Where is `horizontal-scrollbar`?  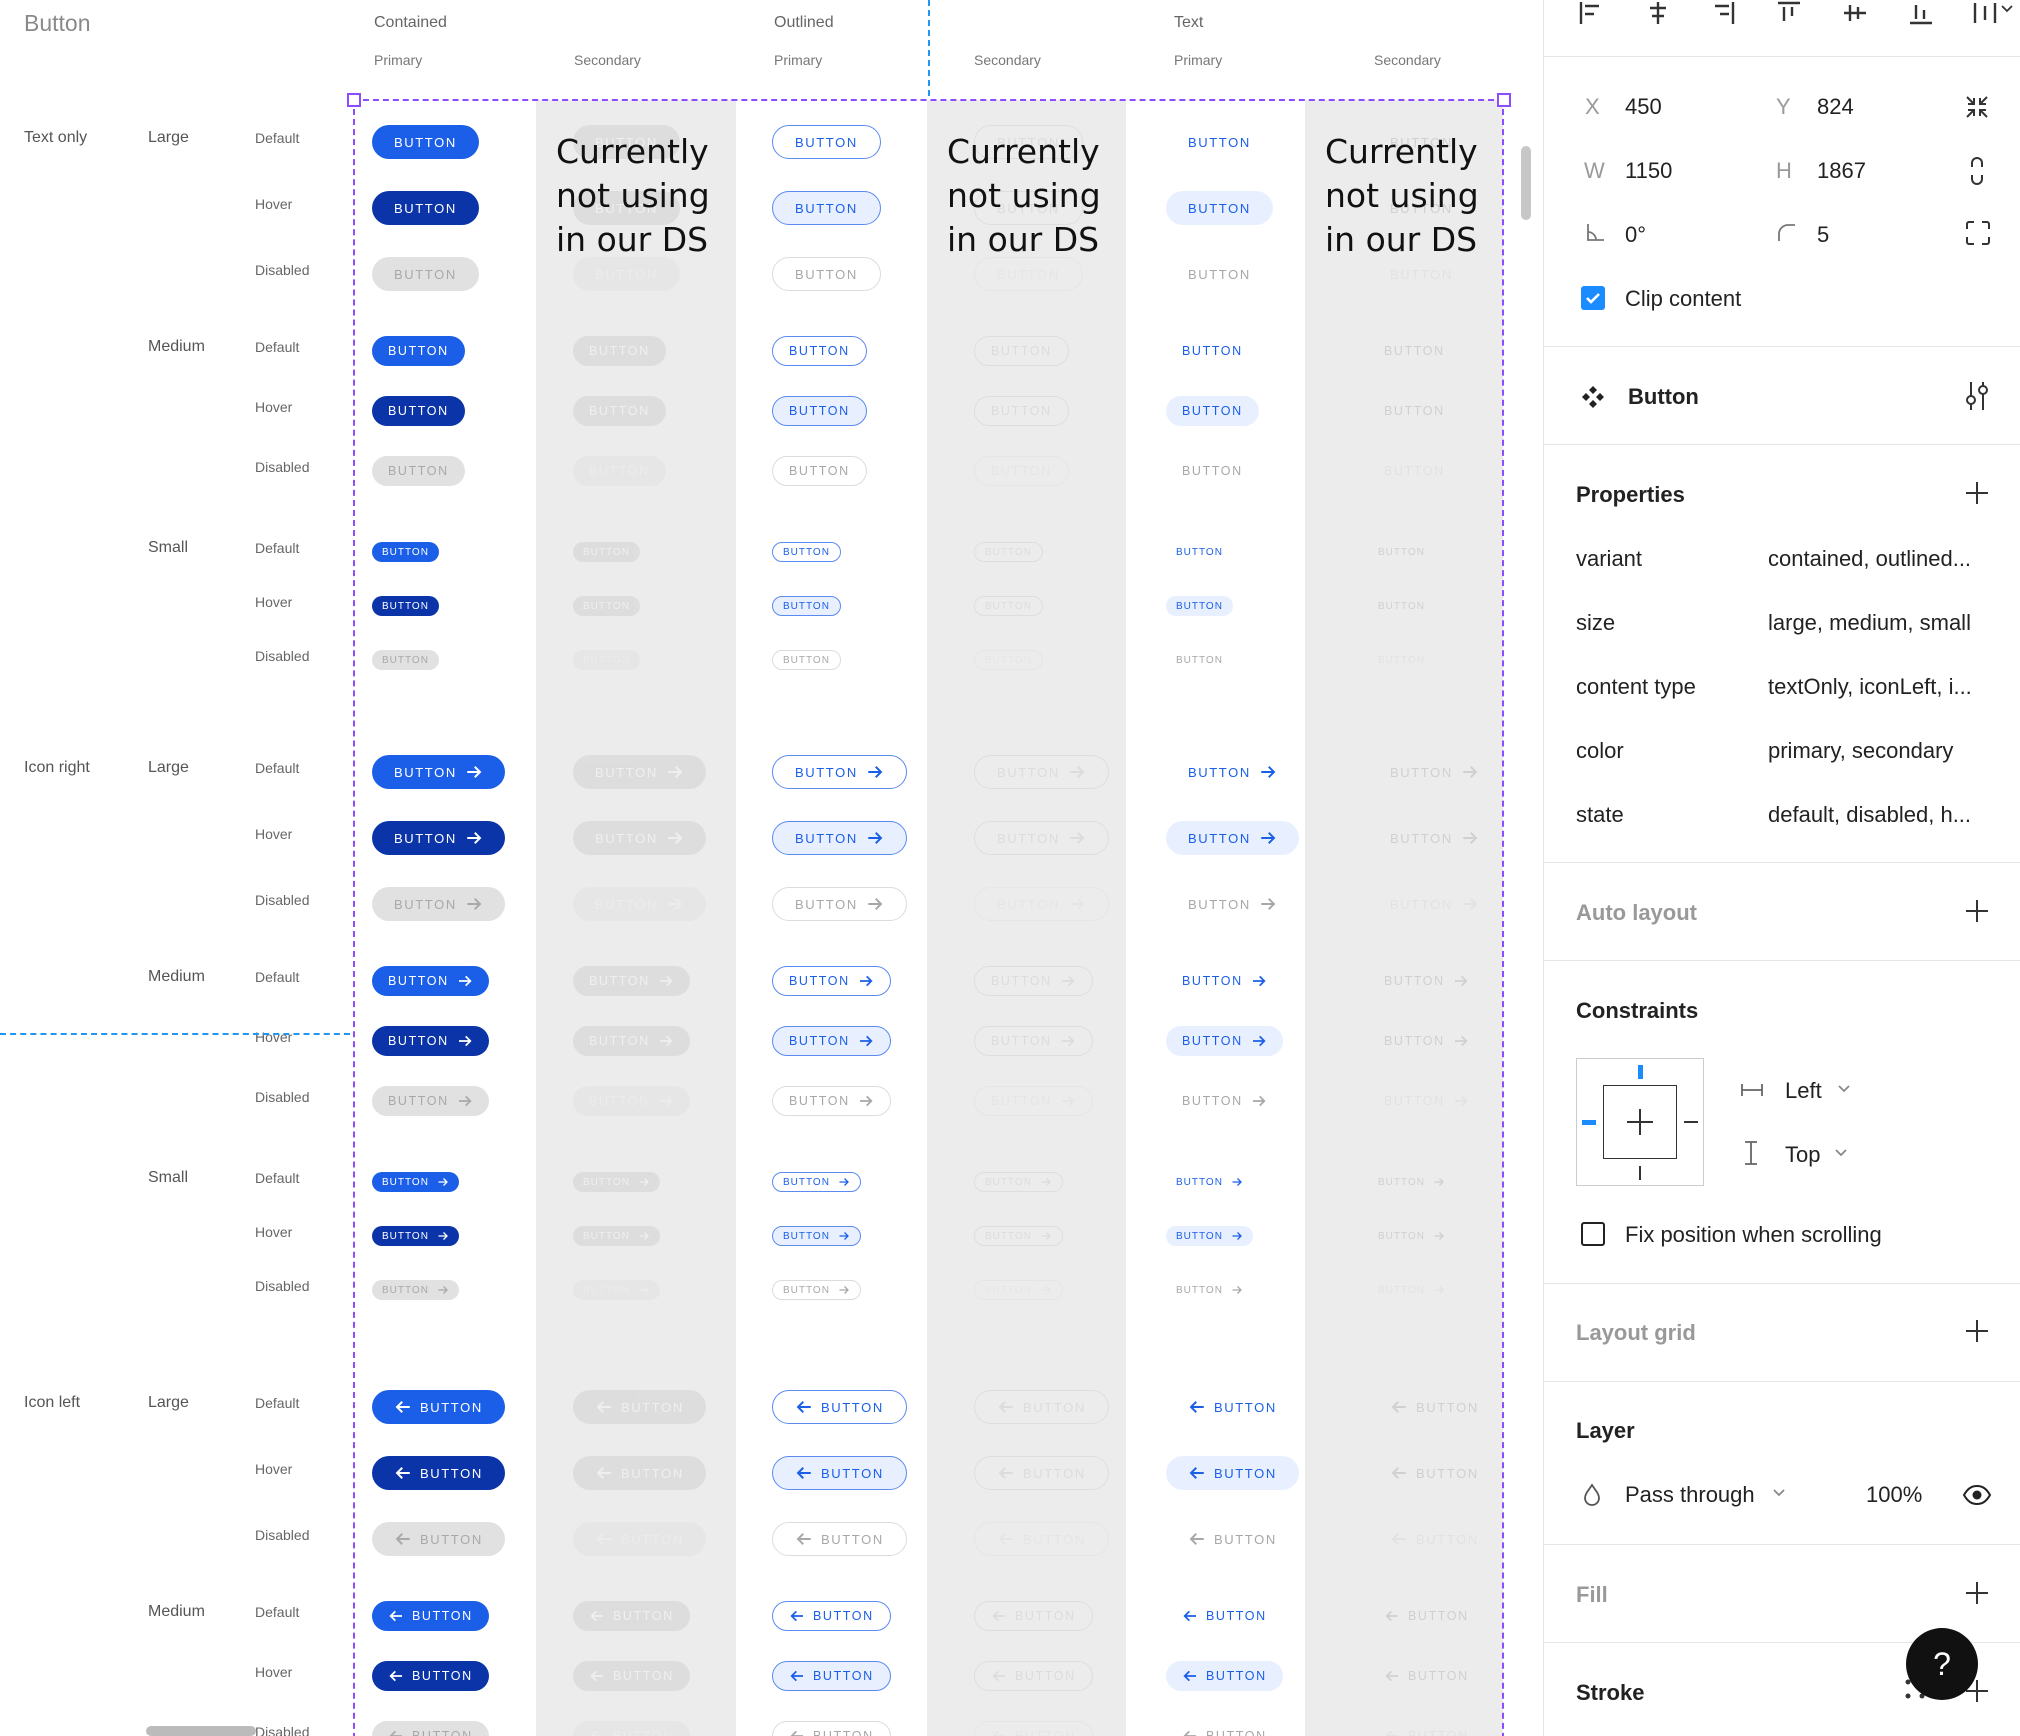 horizontal-scrollbar is located at coordinates (201, 1731).